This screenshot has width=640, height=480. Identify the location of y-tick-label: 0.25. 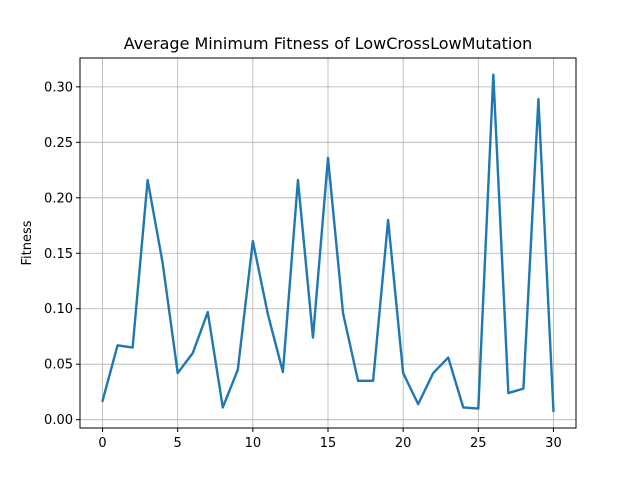
(58, 143).